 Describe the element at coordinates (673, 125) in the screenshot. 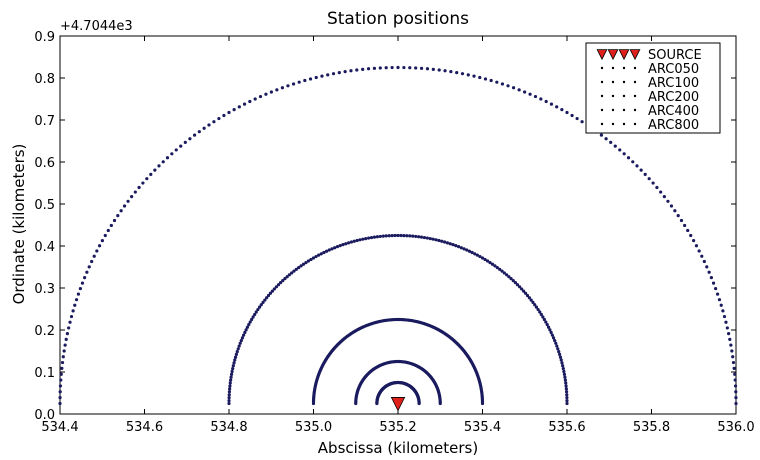

I see `legend-label-arc800: ARC800` at that location.